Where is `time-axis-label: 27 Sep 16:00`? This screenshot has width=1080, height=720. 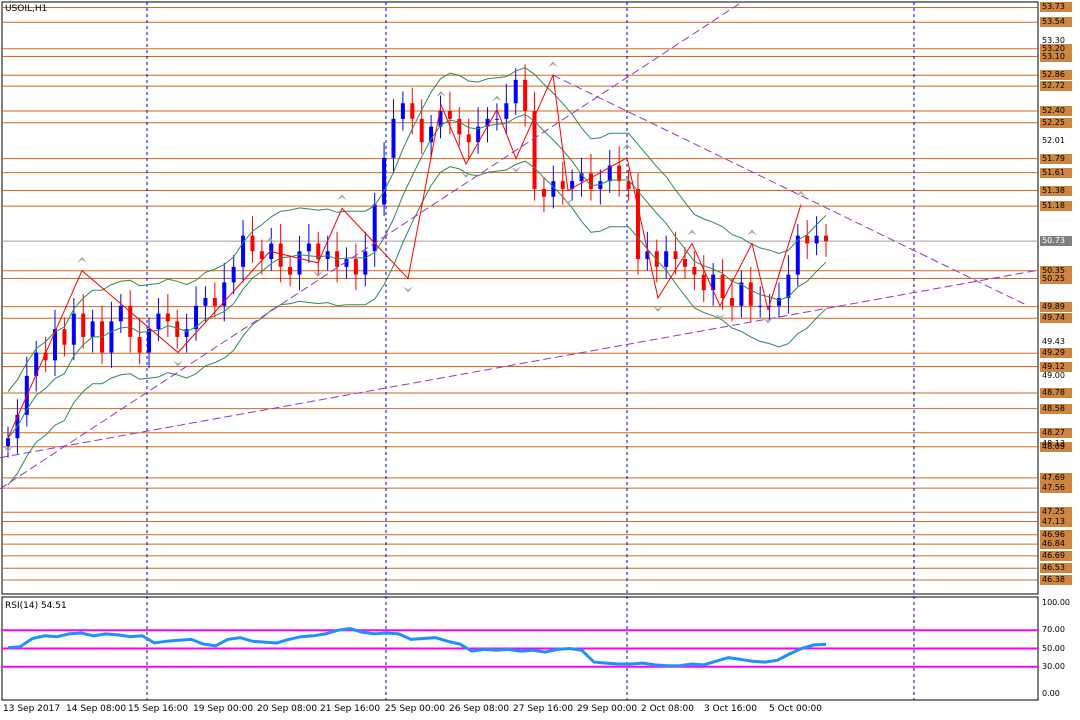
time-axis-label: 27 Sep 16:00 is located at coordinates (543, 709).